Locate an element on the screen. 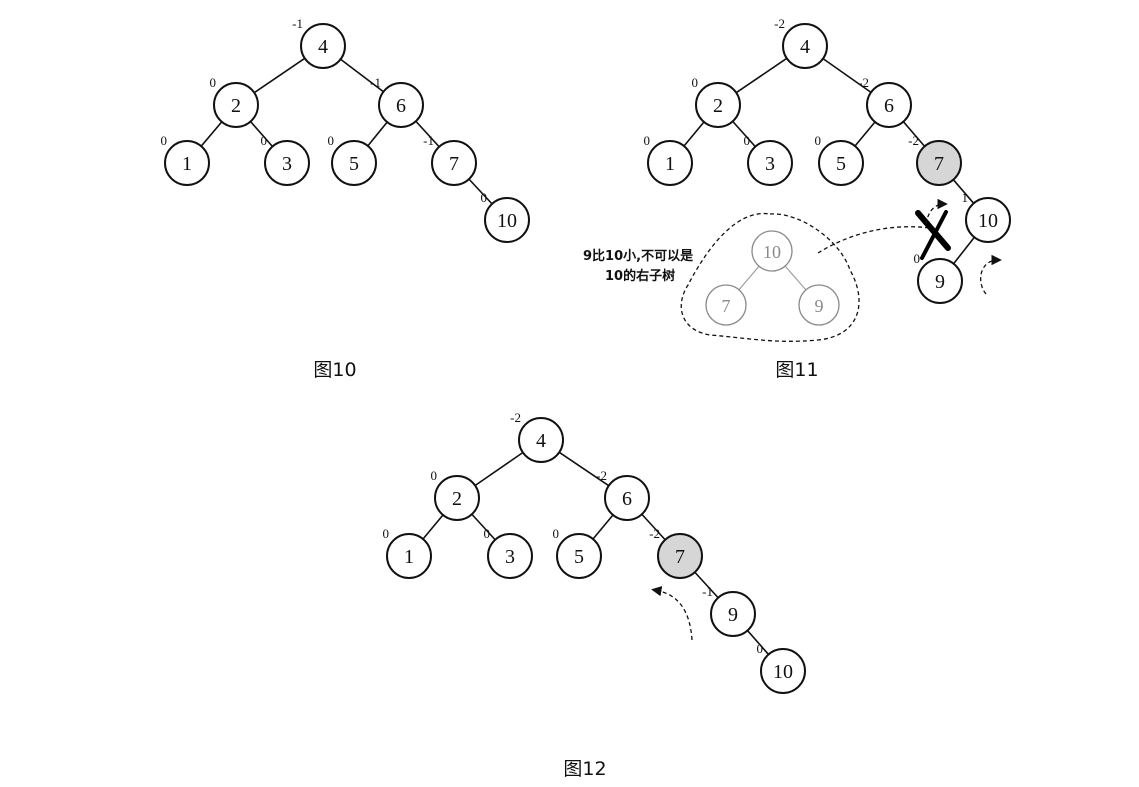 This screenshot has height=787, width=1139. tree-node-3: 30 is located at coordinates (285, 159).